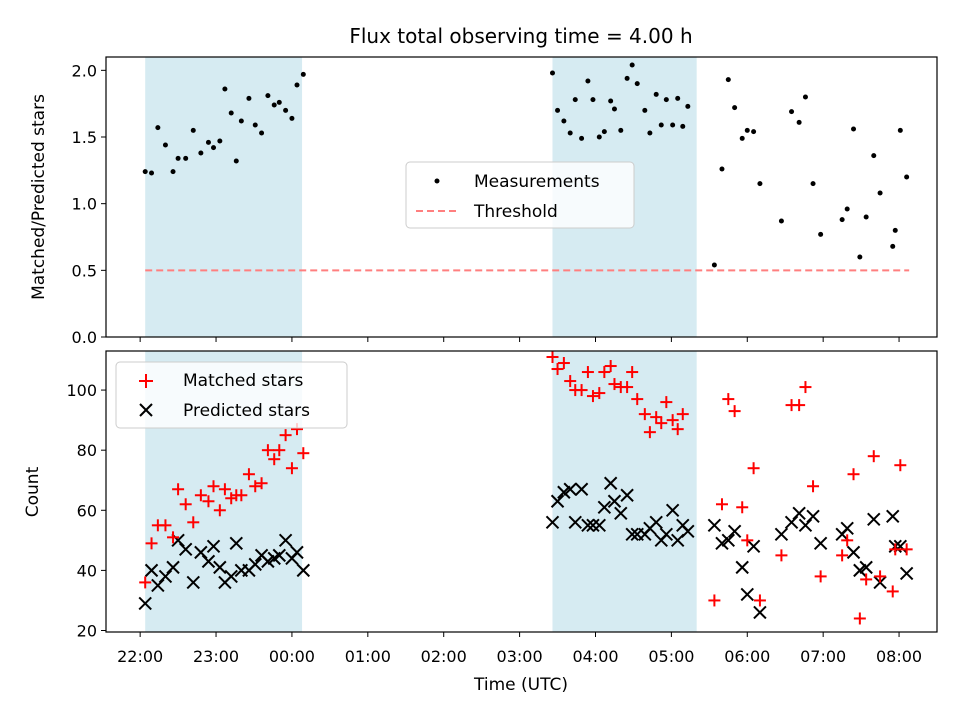  I want to click on bottom-y-tick-label-2: 60, so click(87, 510).